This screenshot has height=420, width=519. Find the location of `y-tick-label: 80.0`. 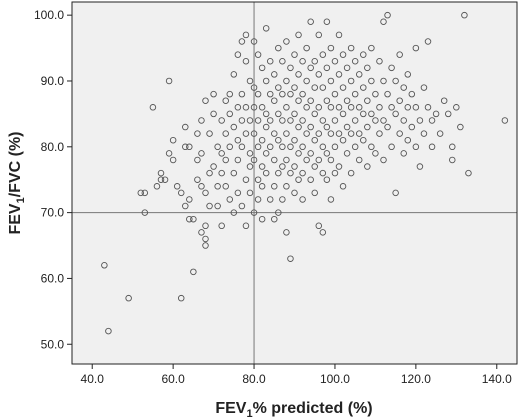

y-tick-label: 80.0 is located at coordinates (53, 147).